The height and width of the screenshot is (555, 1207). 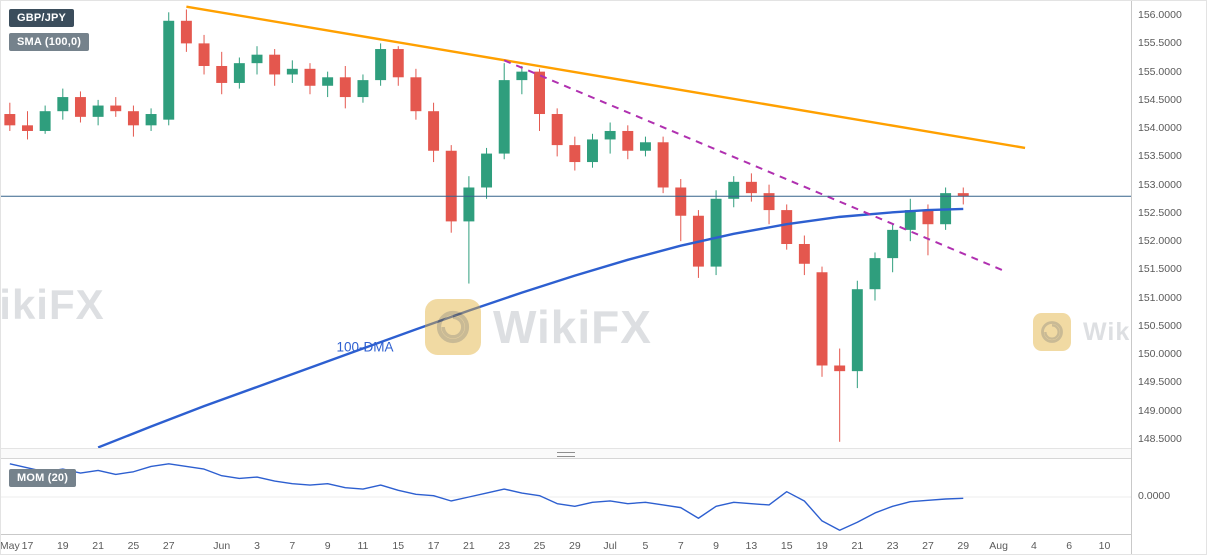 What do you see at coordinates (1160, 128) in the screenshot?
I see `price-axis-label: 154.0000` at bounding box center [1160, 128].